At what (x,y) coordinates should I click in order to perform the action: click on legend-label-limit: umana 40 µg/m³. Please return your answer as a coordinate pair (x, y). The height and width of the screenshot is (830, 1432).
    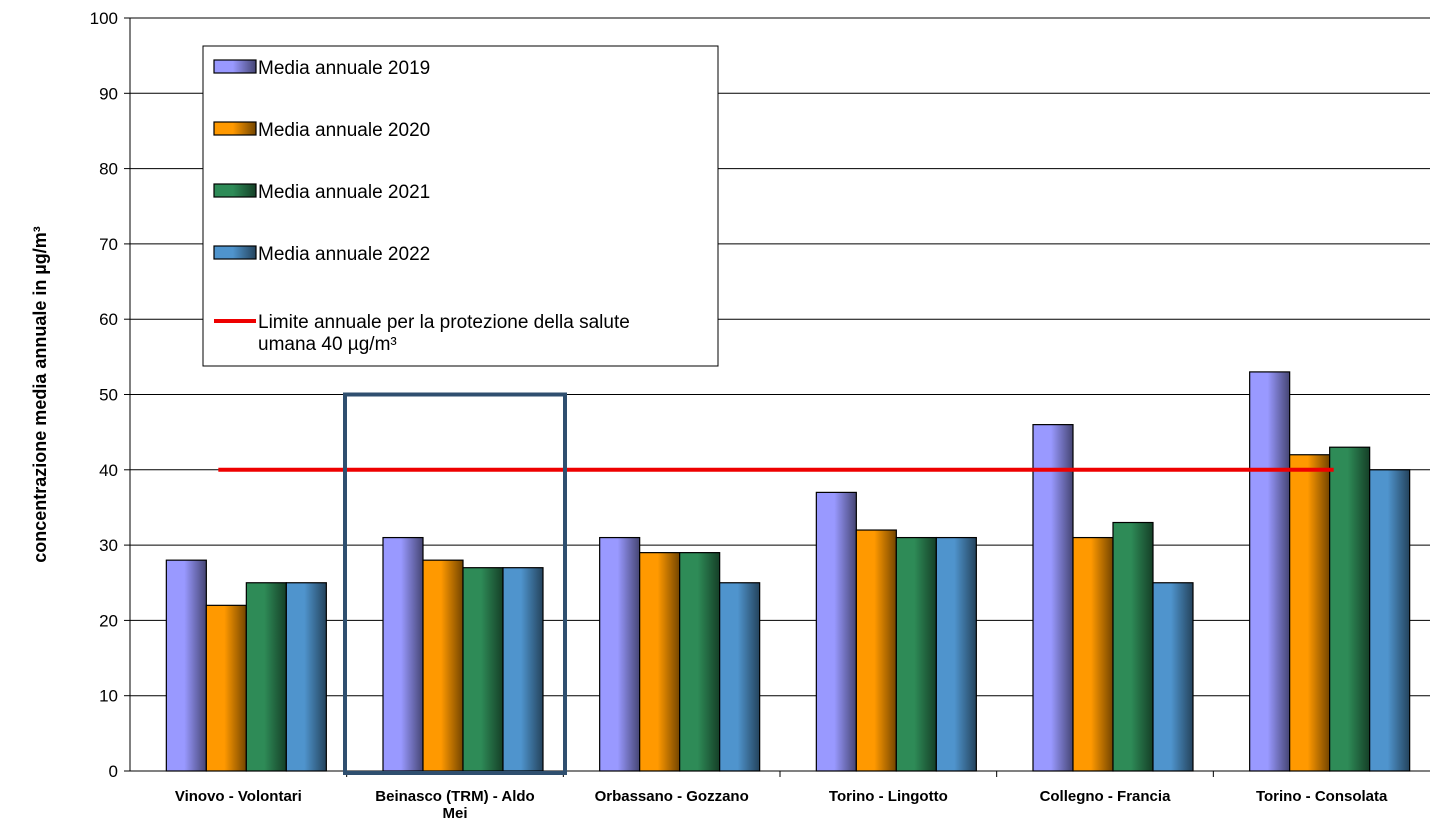
    Looking at the image, I should click on (327, 344).